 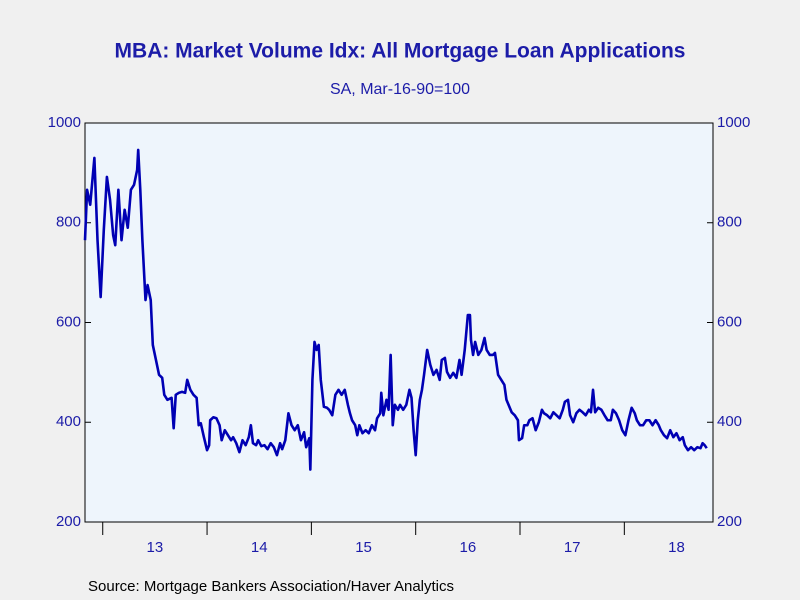 What do you see at coordinates (68, 321) in the screenshot?
I see `y-tick-label: 600` at bounding box center [68, 321].